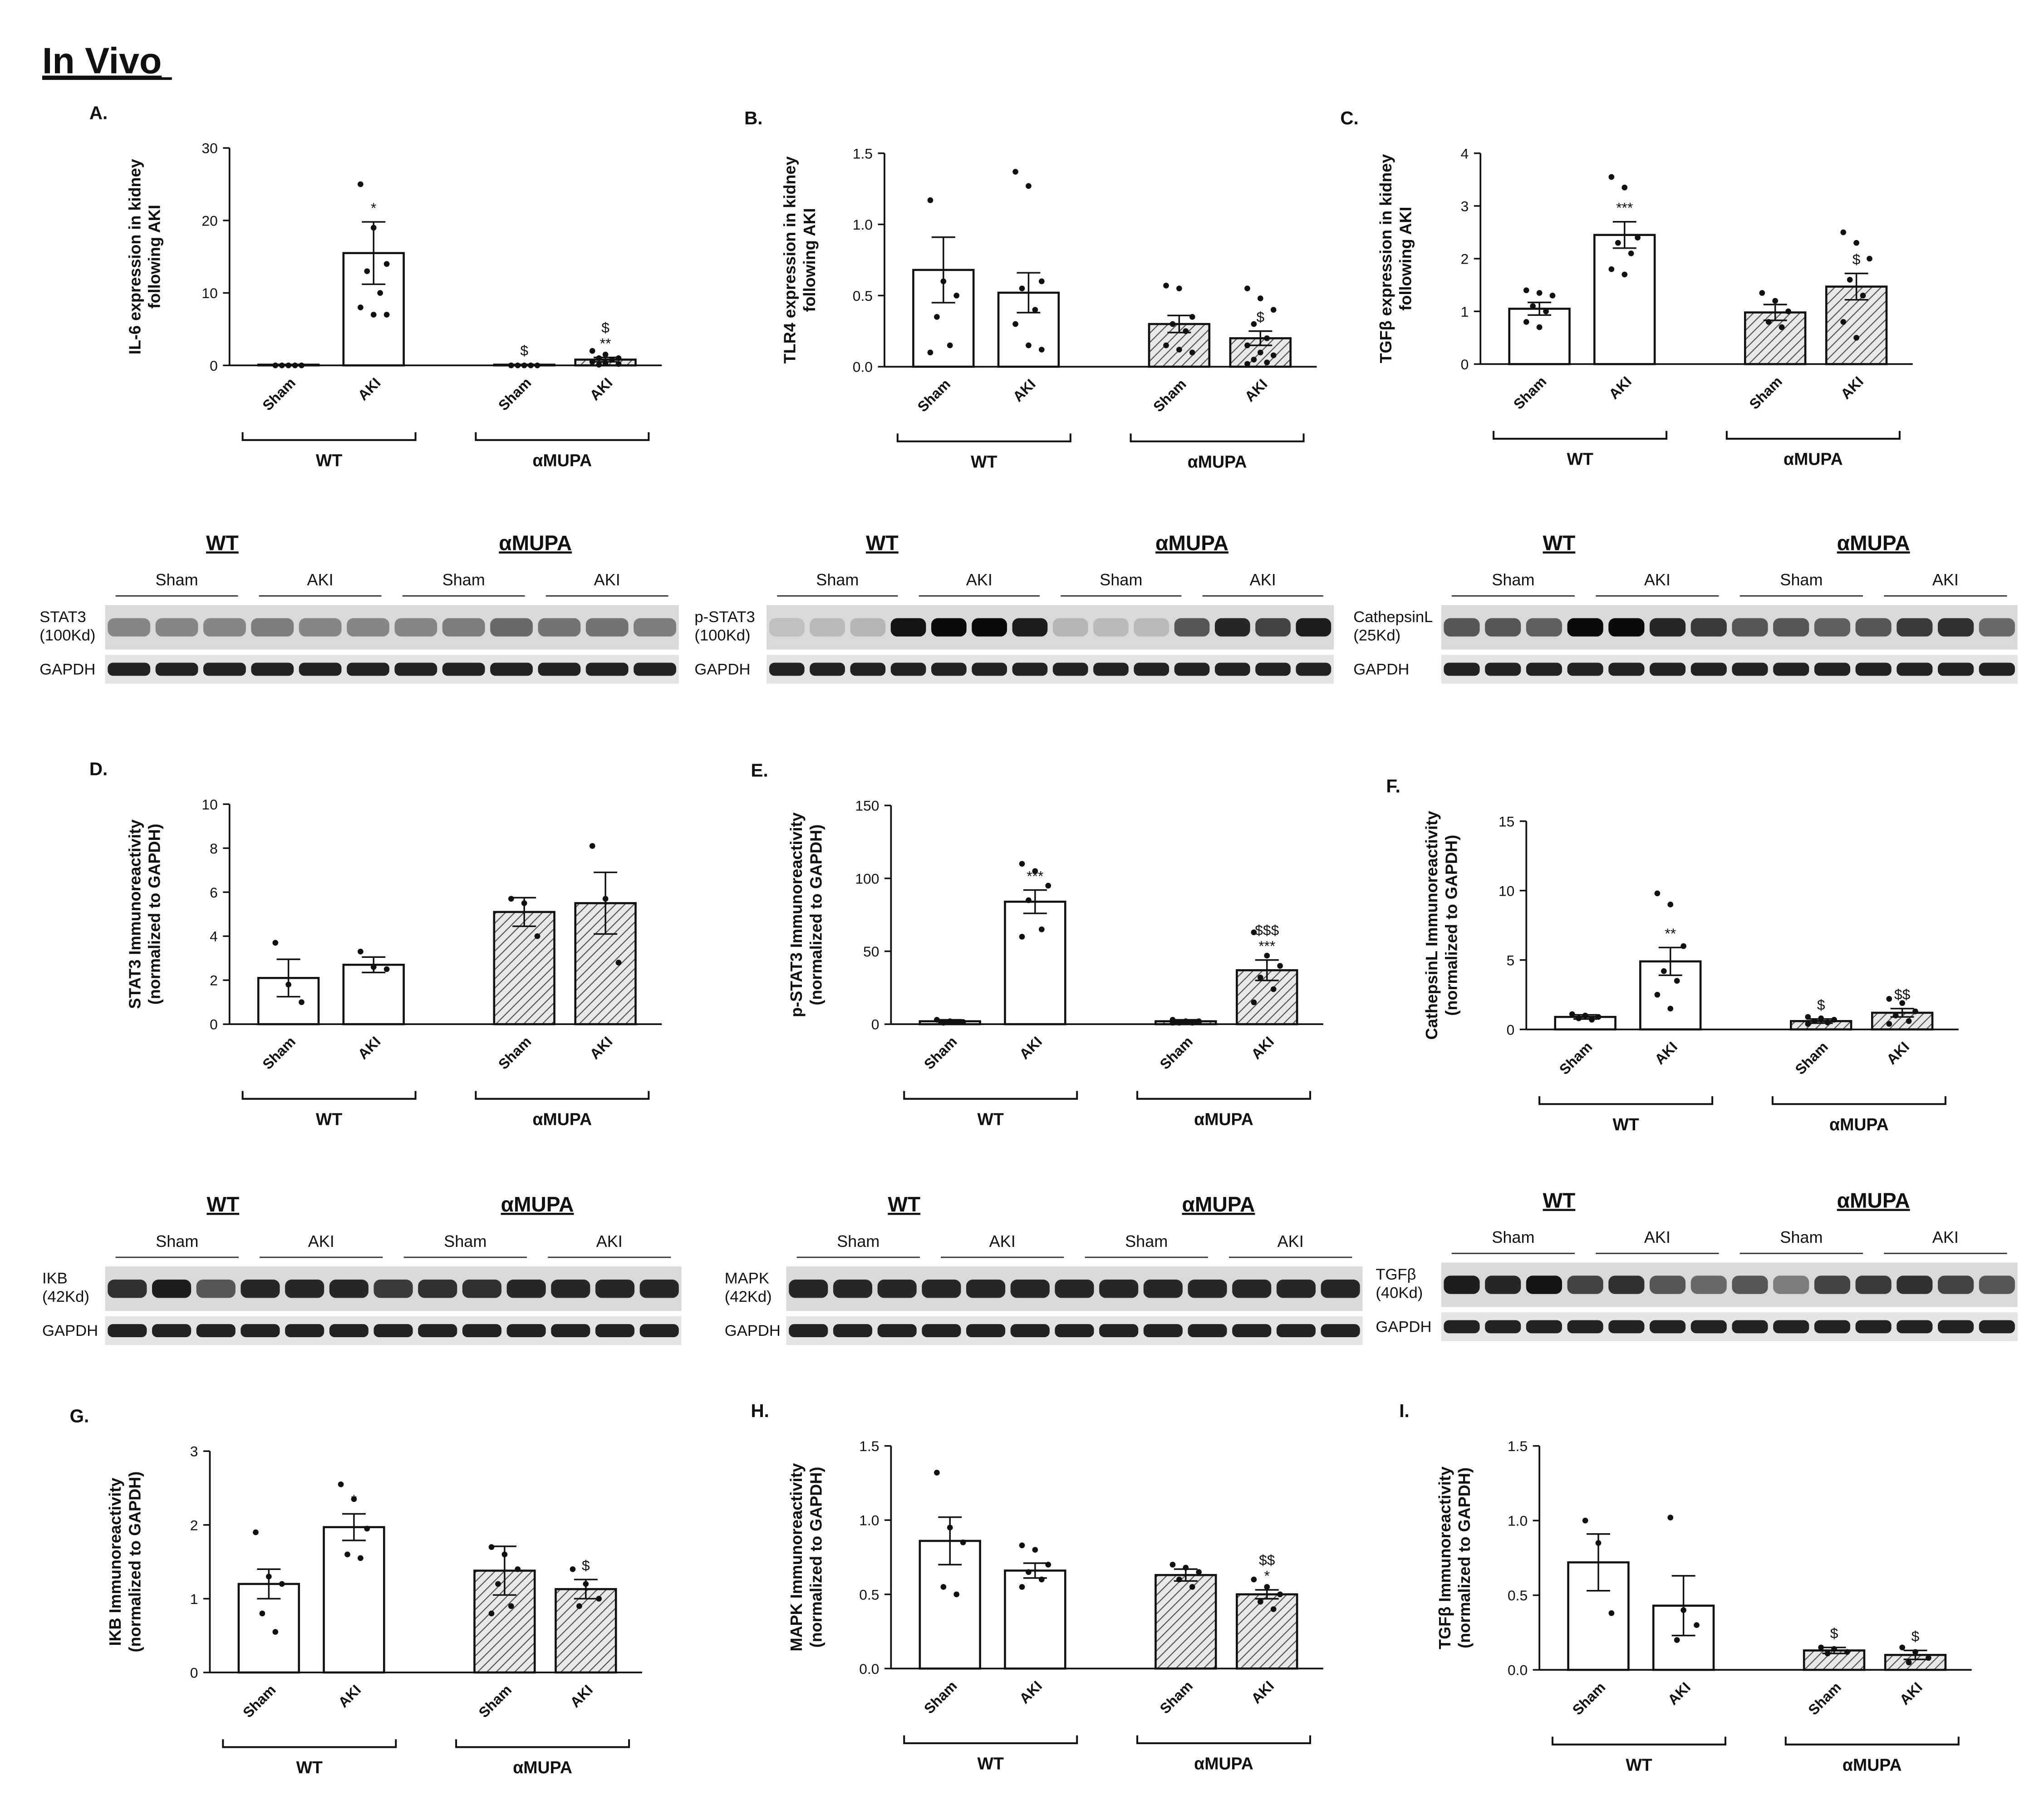  I want to click on y-tick-label: 3, so click(194, 1452).